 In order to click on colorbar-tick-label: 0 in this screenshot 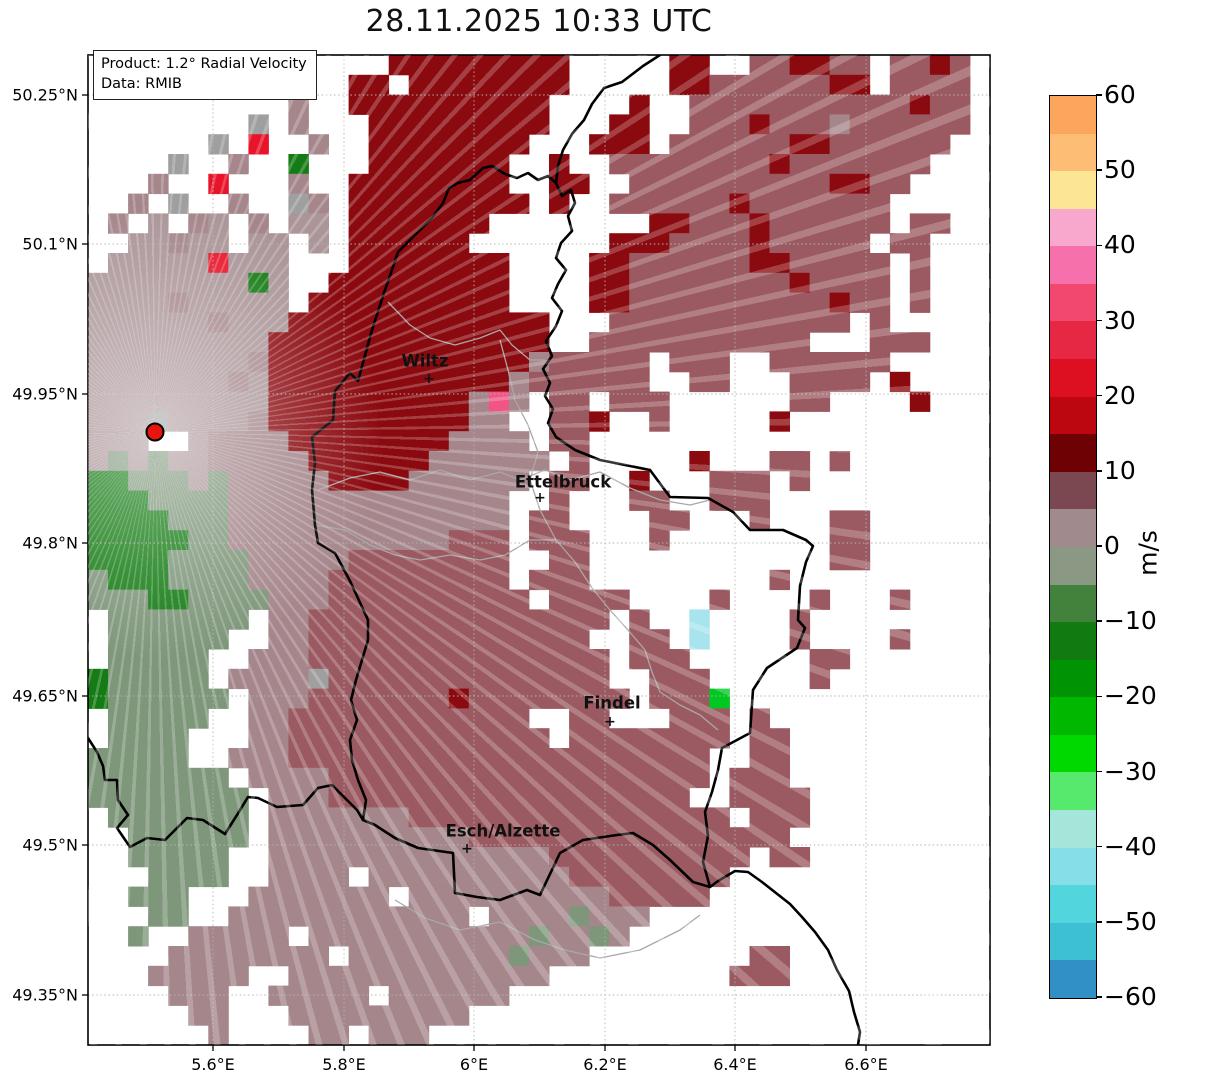, I will do `click(1112, 545)`.